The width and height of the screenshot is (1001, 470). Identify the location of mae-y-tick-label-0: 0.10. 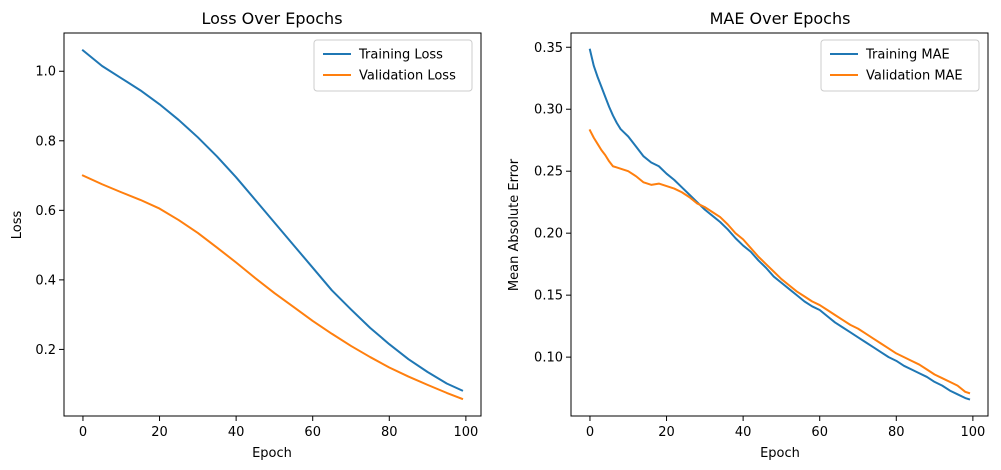
(548, 358).